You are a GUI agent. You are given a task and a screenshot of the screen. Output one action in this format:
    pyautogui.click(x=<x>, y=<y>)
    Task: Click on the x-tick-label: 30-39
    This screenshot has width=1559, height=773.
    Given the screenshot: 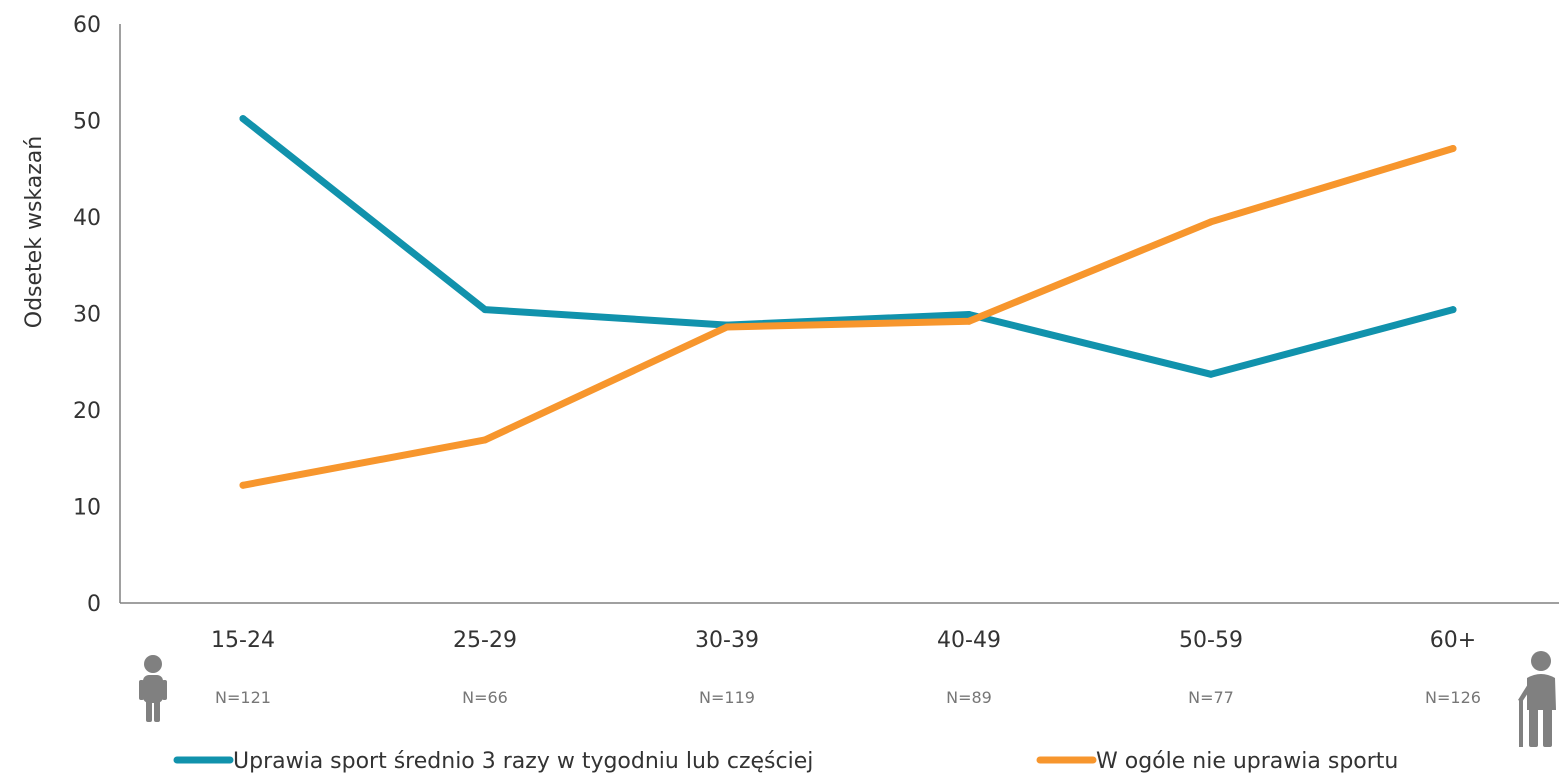 What is the action you would take?
    pyautogui.click(x=727, y=640)
    